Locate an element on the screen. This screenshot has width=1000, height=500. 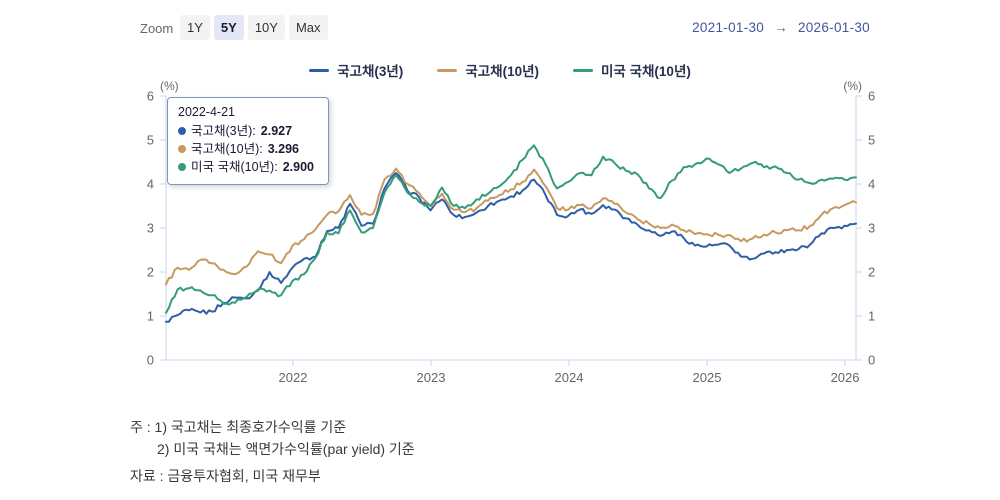
source-note: 자료 : 금융투자협회, 미국 재무부 is located at coordinates (225, 475).